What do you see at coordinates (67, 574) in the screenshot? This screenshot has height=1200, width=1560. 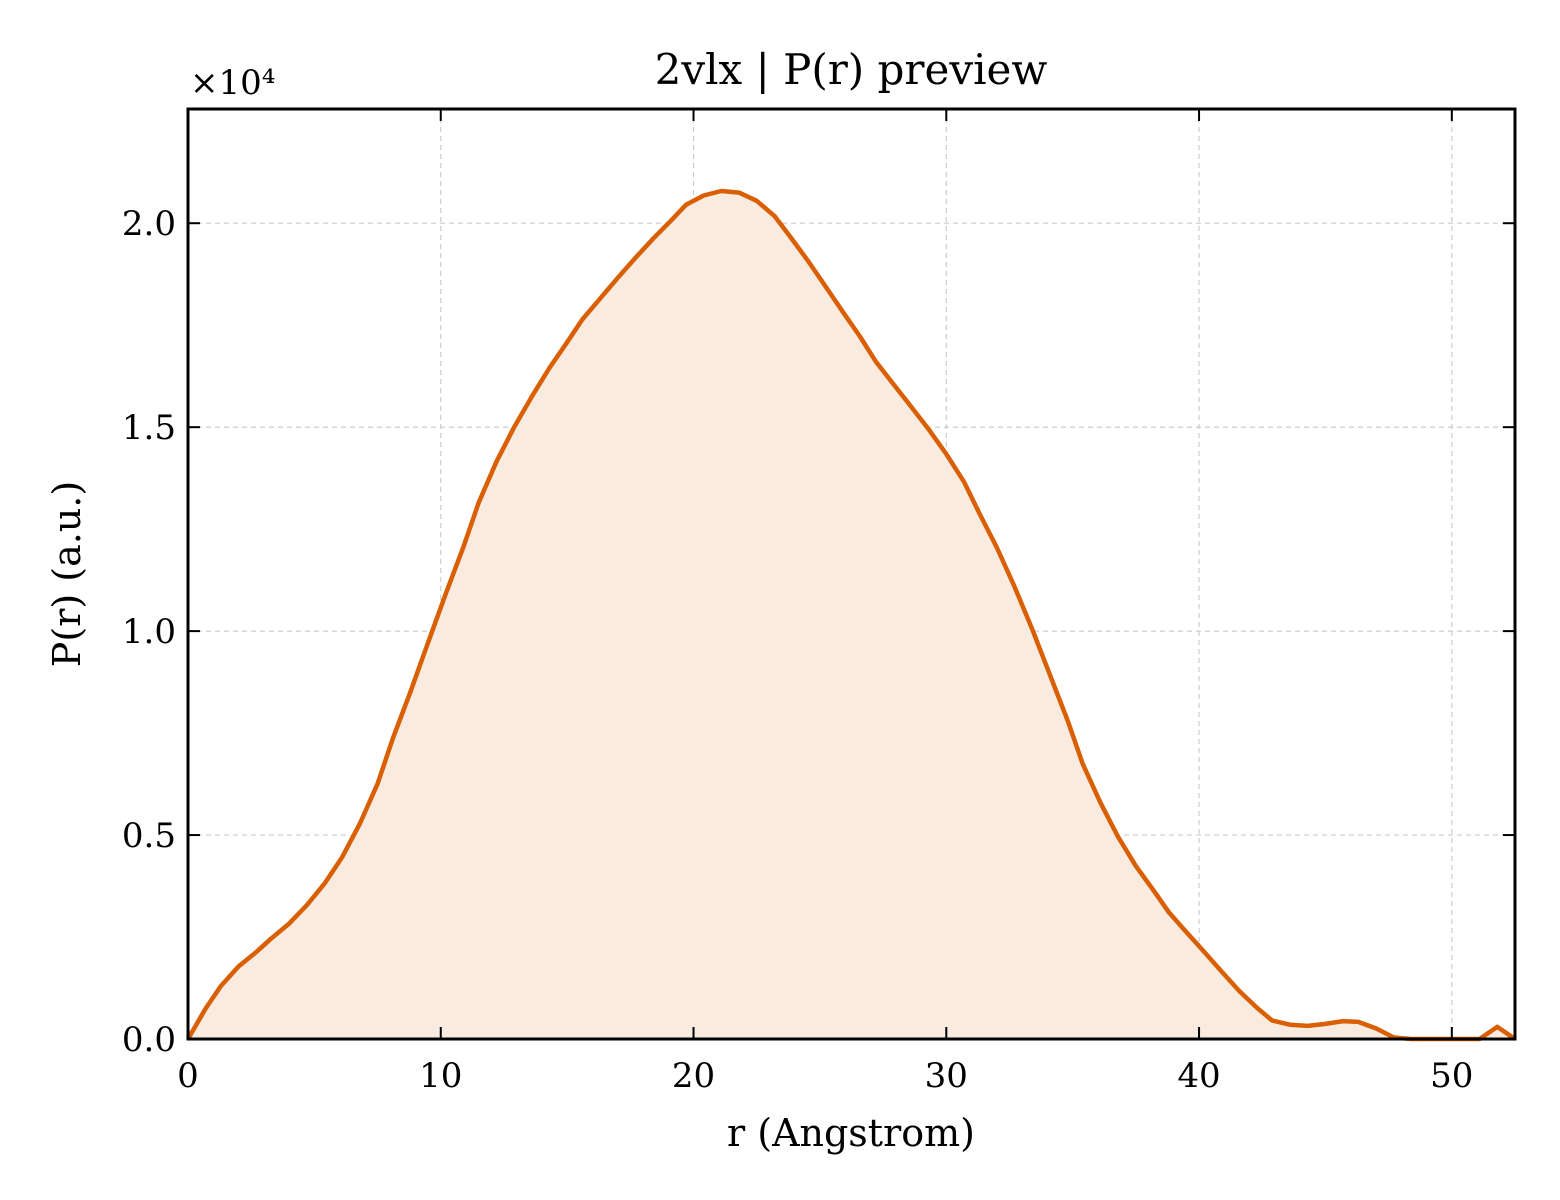 I see `y-axis-label: P(r) (a.u.)` at bounding box center [67, 574].